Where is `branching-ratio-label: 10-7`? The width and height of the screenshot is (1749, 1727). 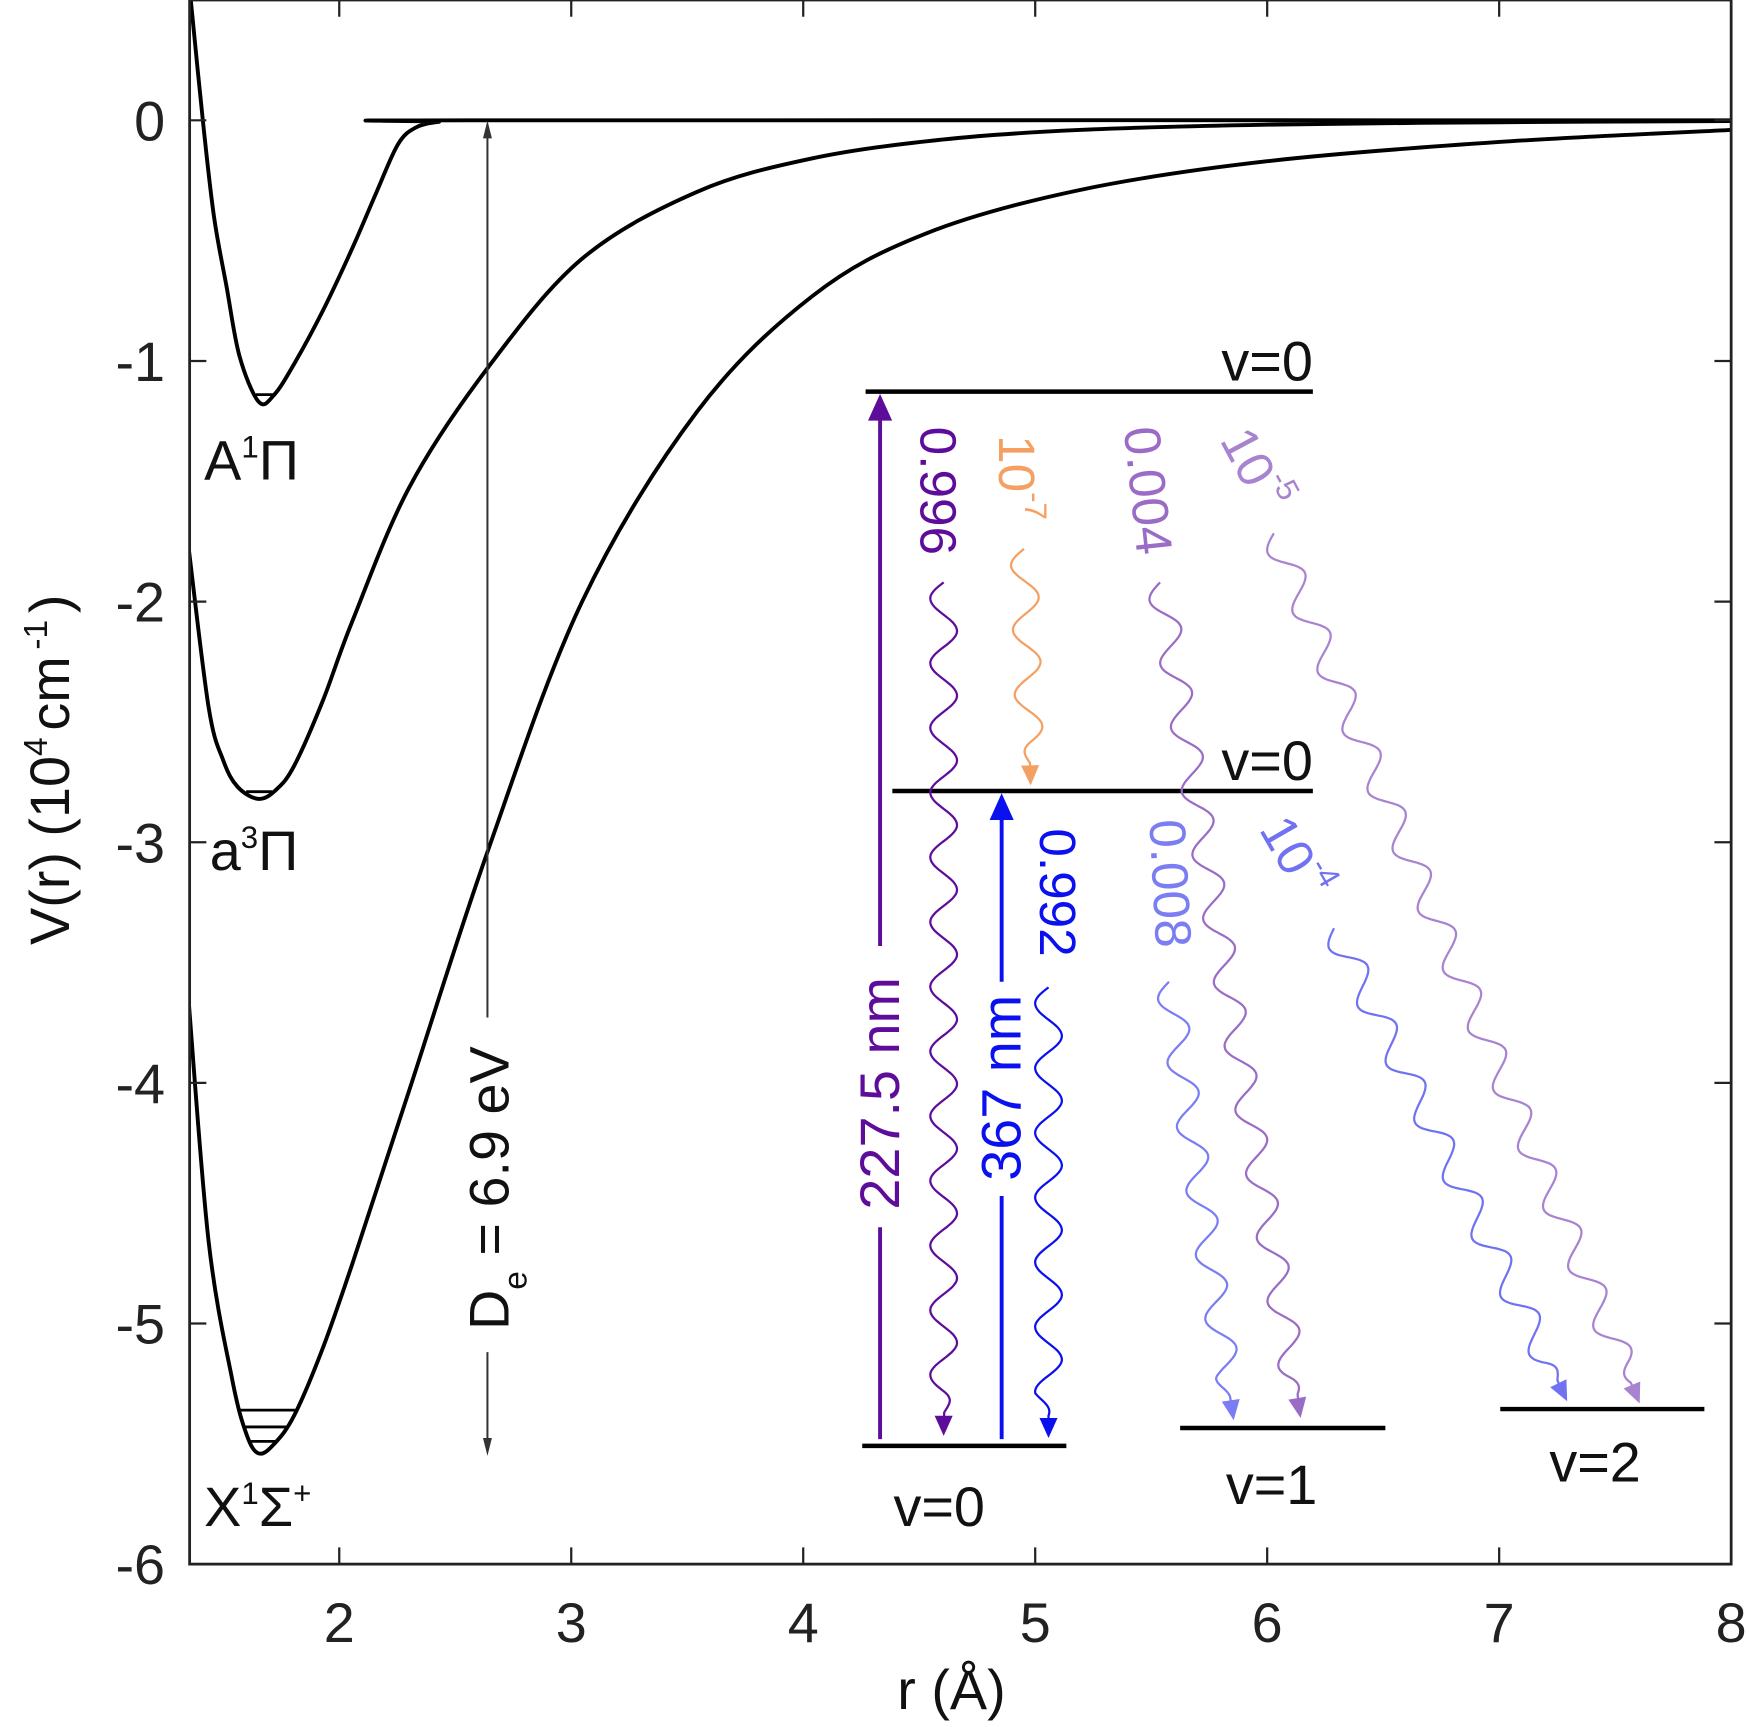 branching-ratio-label: 10-7 is located at coordinates (1020, 477).